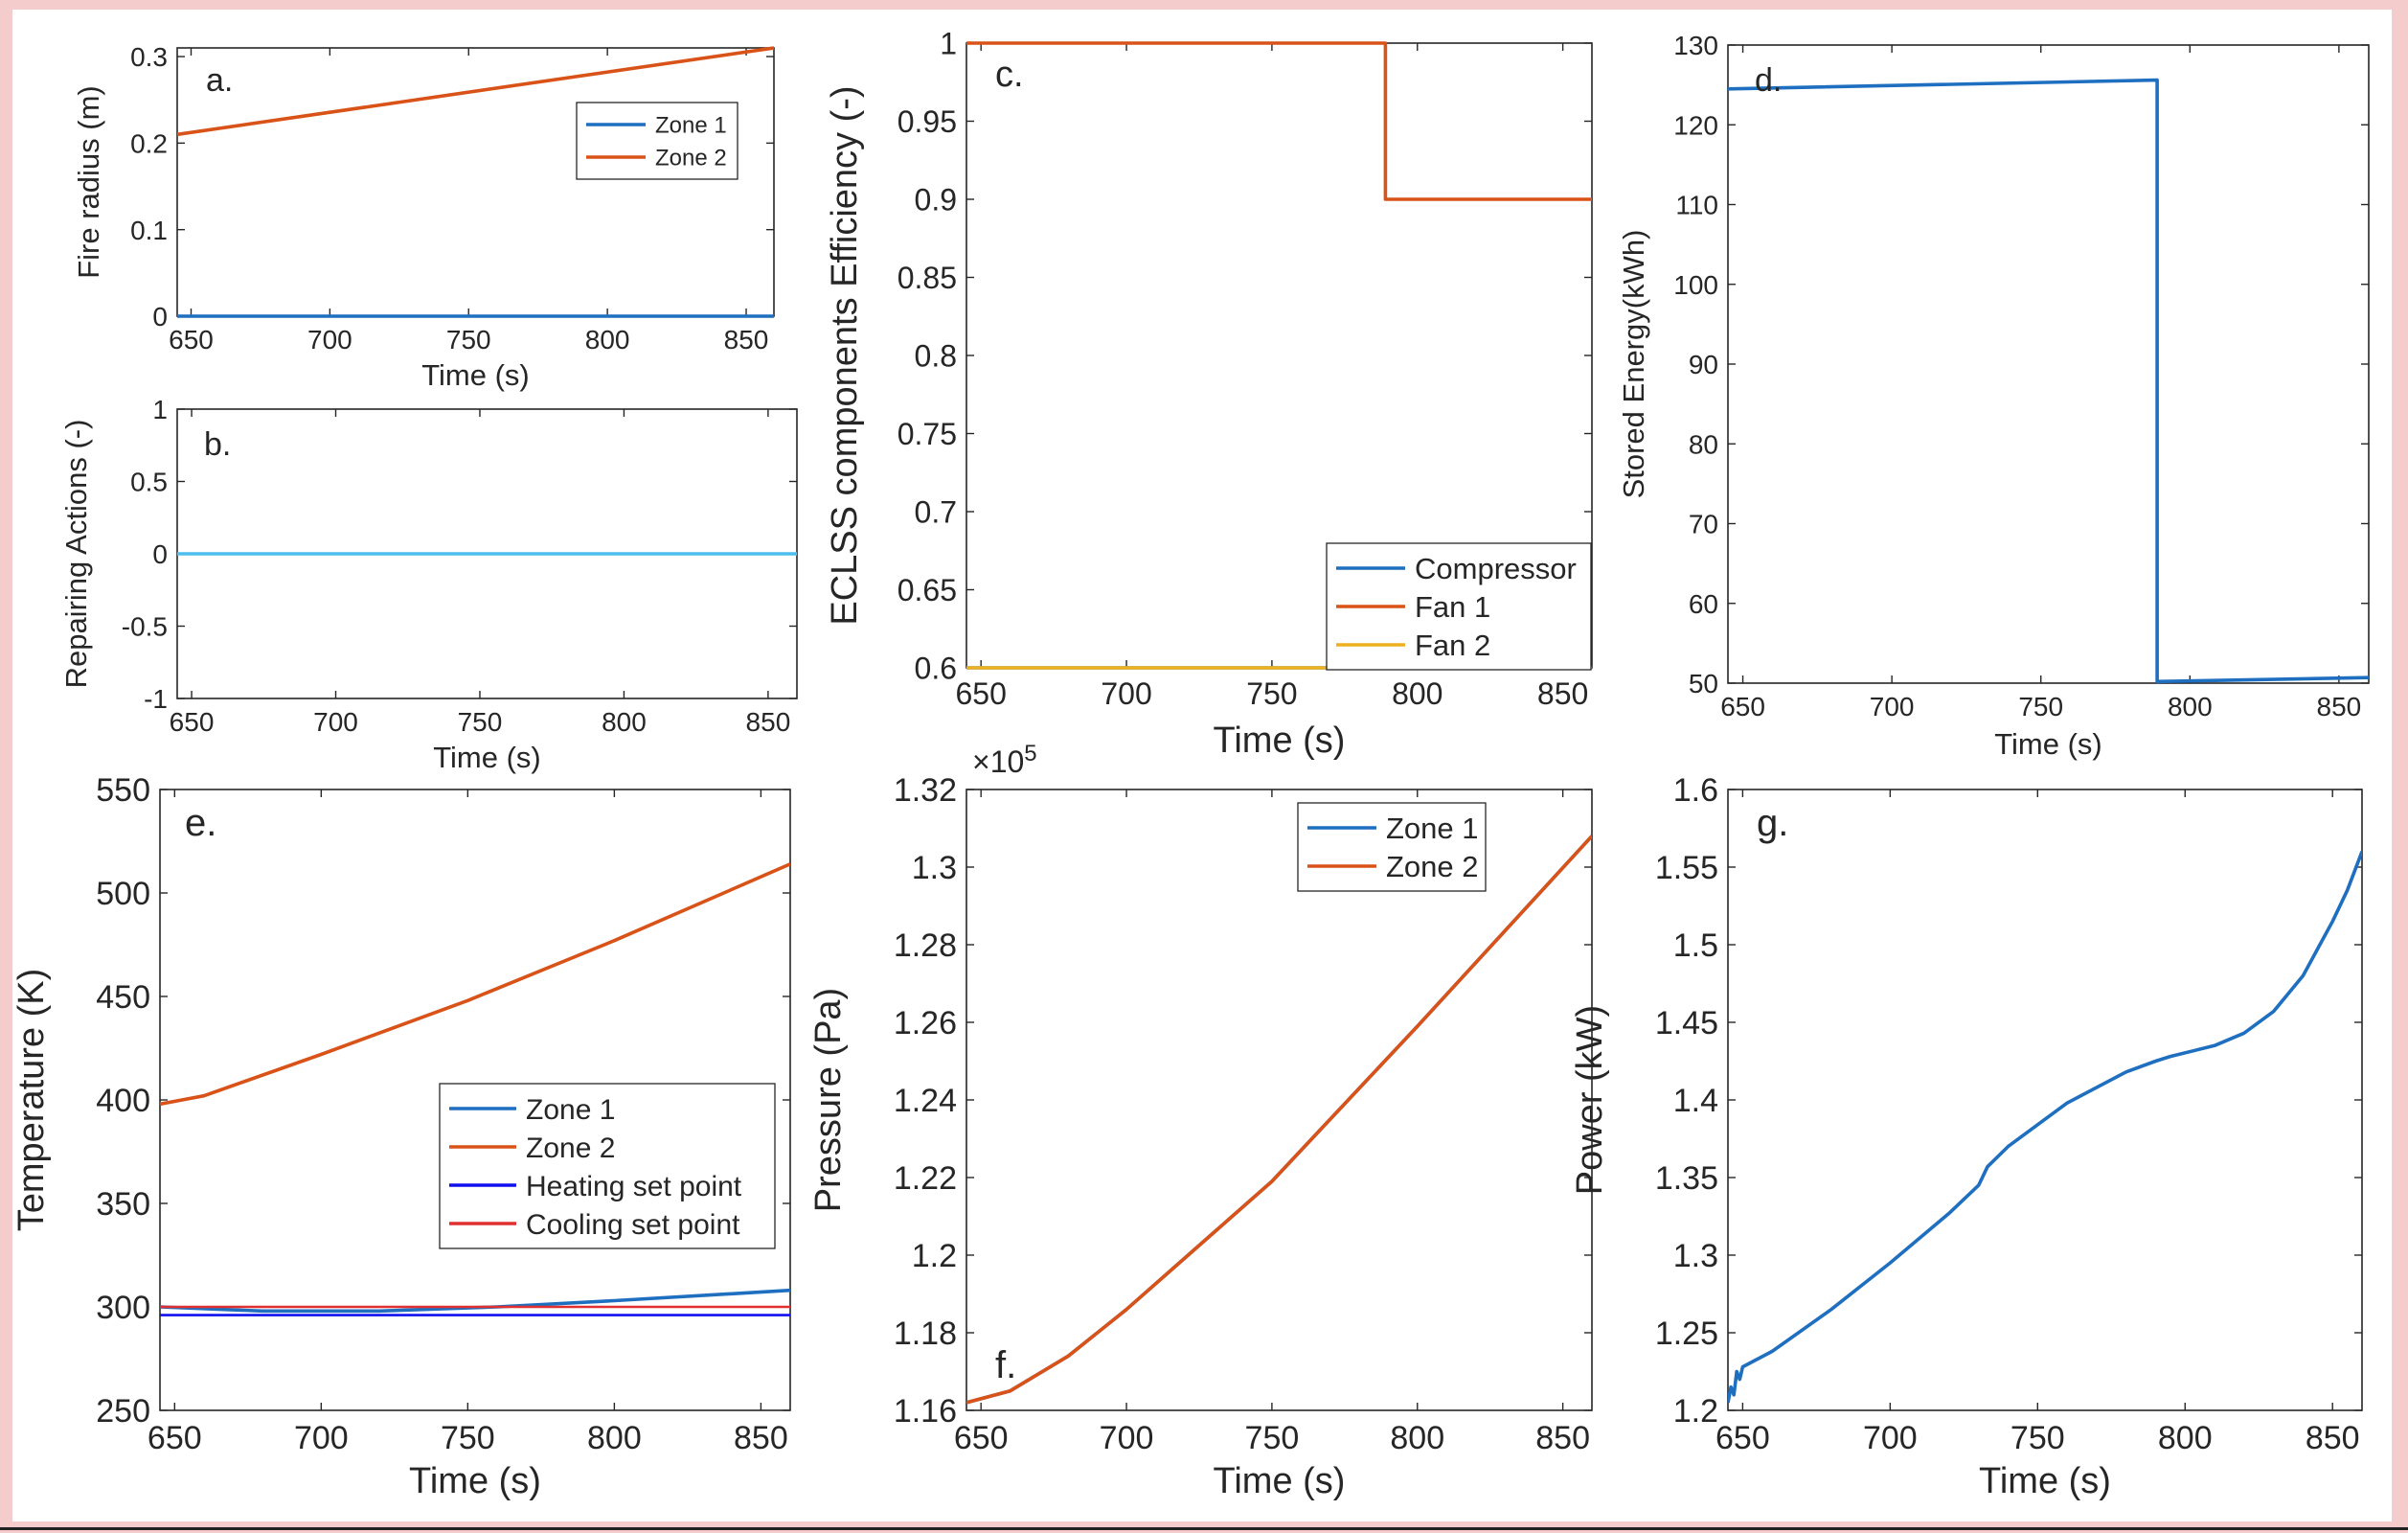  Describe the element at coordinates (1695, 285) in the screenshot. I see `y-tick-label: 100` at that location.